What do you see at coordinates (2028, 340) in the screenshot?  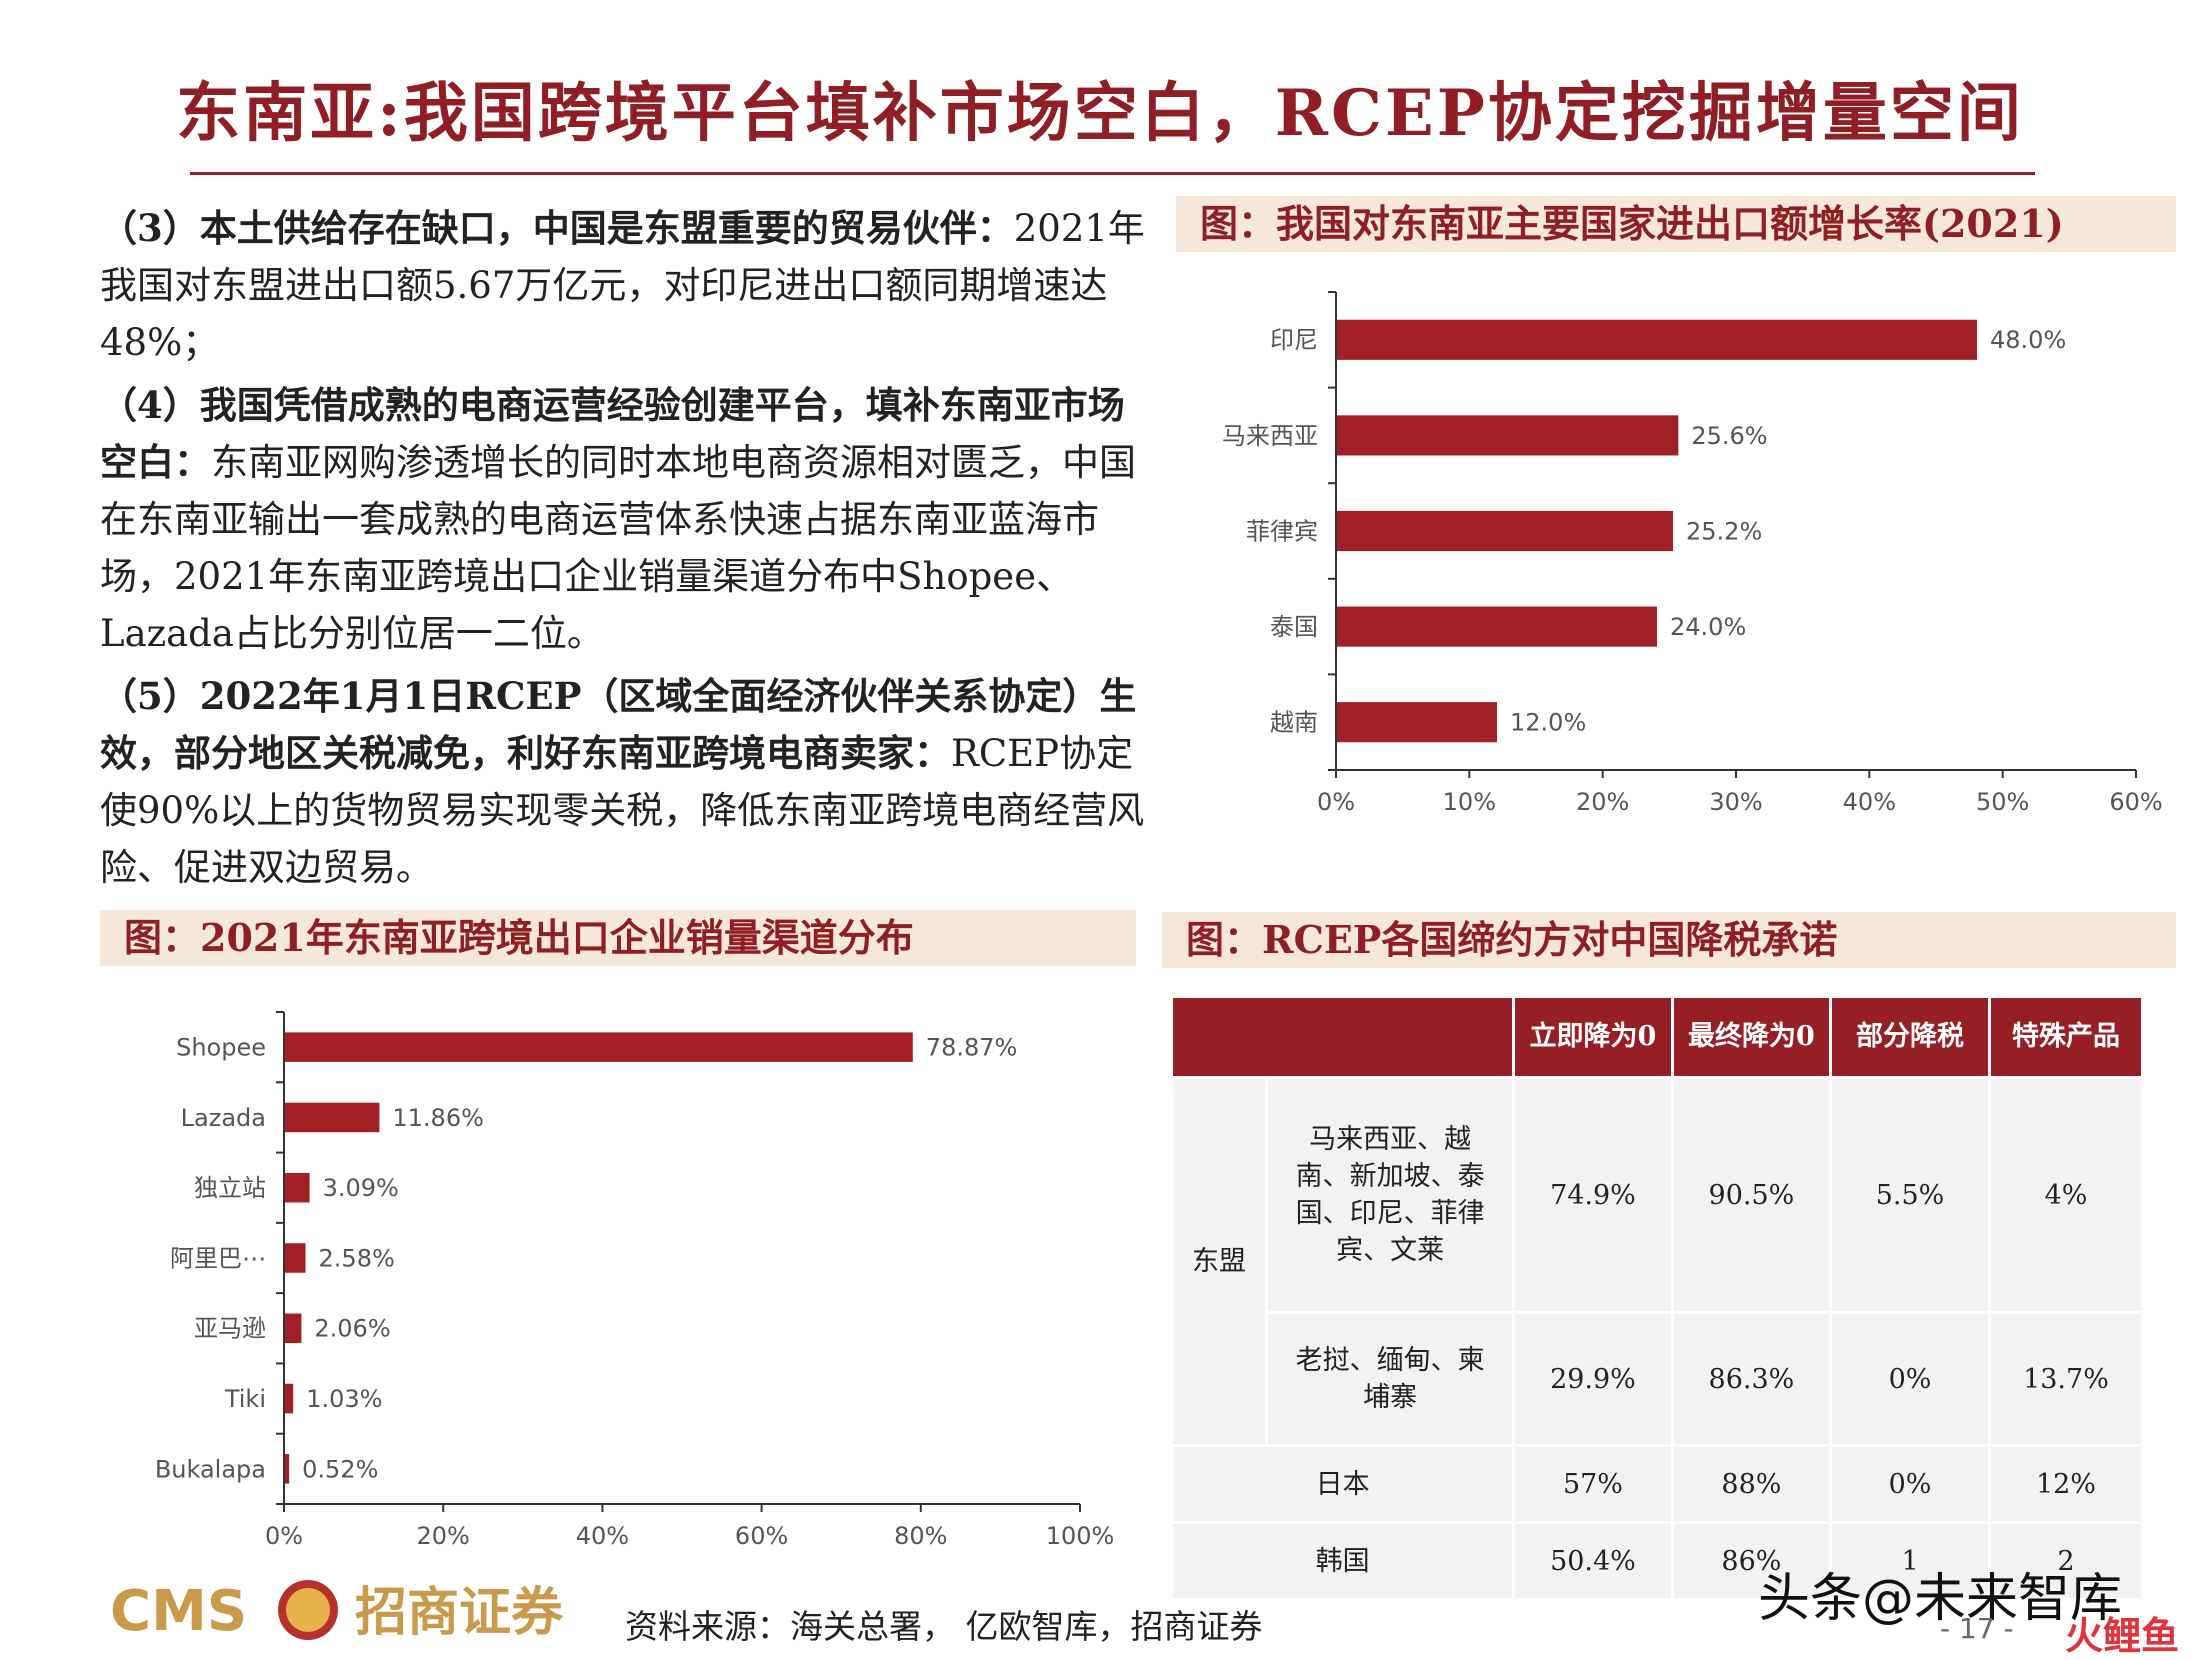 I see `data-label: 48.0%` at bounding box center [2028, 340].